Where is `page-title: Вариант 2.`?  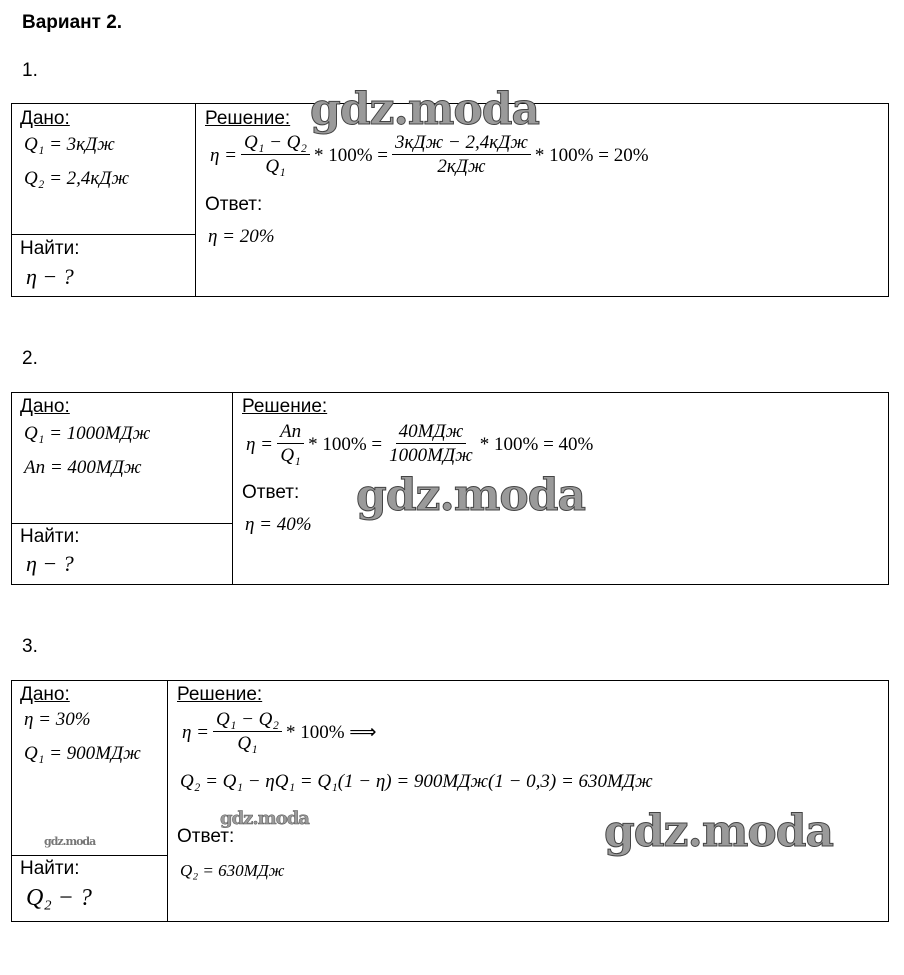 page-title: Вариант 2. is located at coordinates (72, 22).